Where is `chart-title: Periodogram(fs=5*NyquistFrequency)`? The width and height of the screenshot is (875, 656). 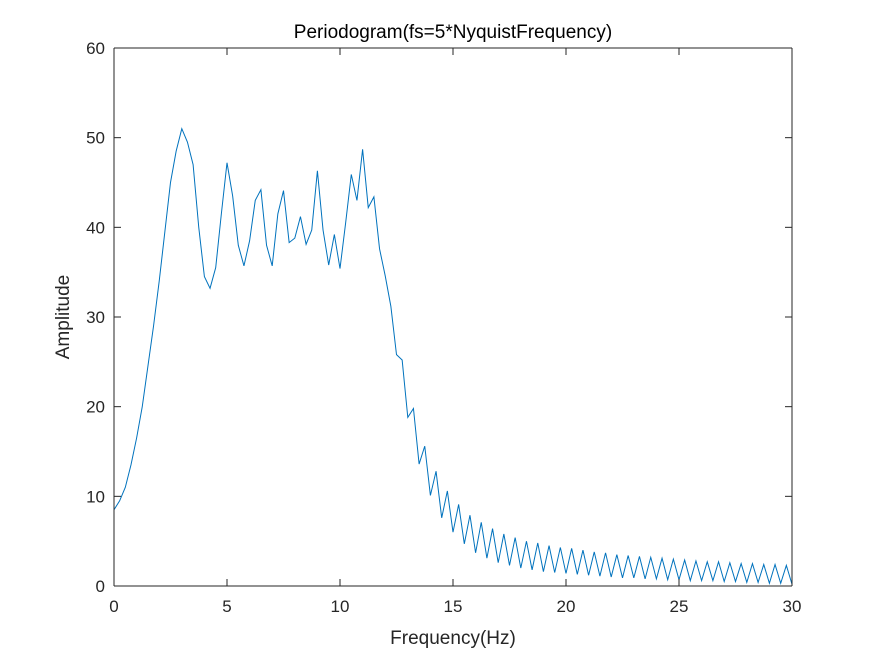
chart-title: Periodogram(fs=5*NyquistFrequency) is located at coordinates (453, 32).